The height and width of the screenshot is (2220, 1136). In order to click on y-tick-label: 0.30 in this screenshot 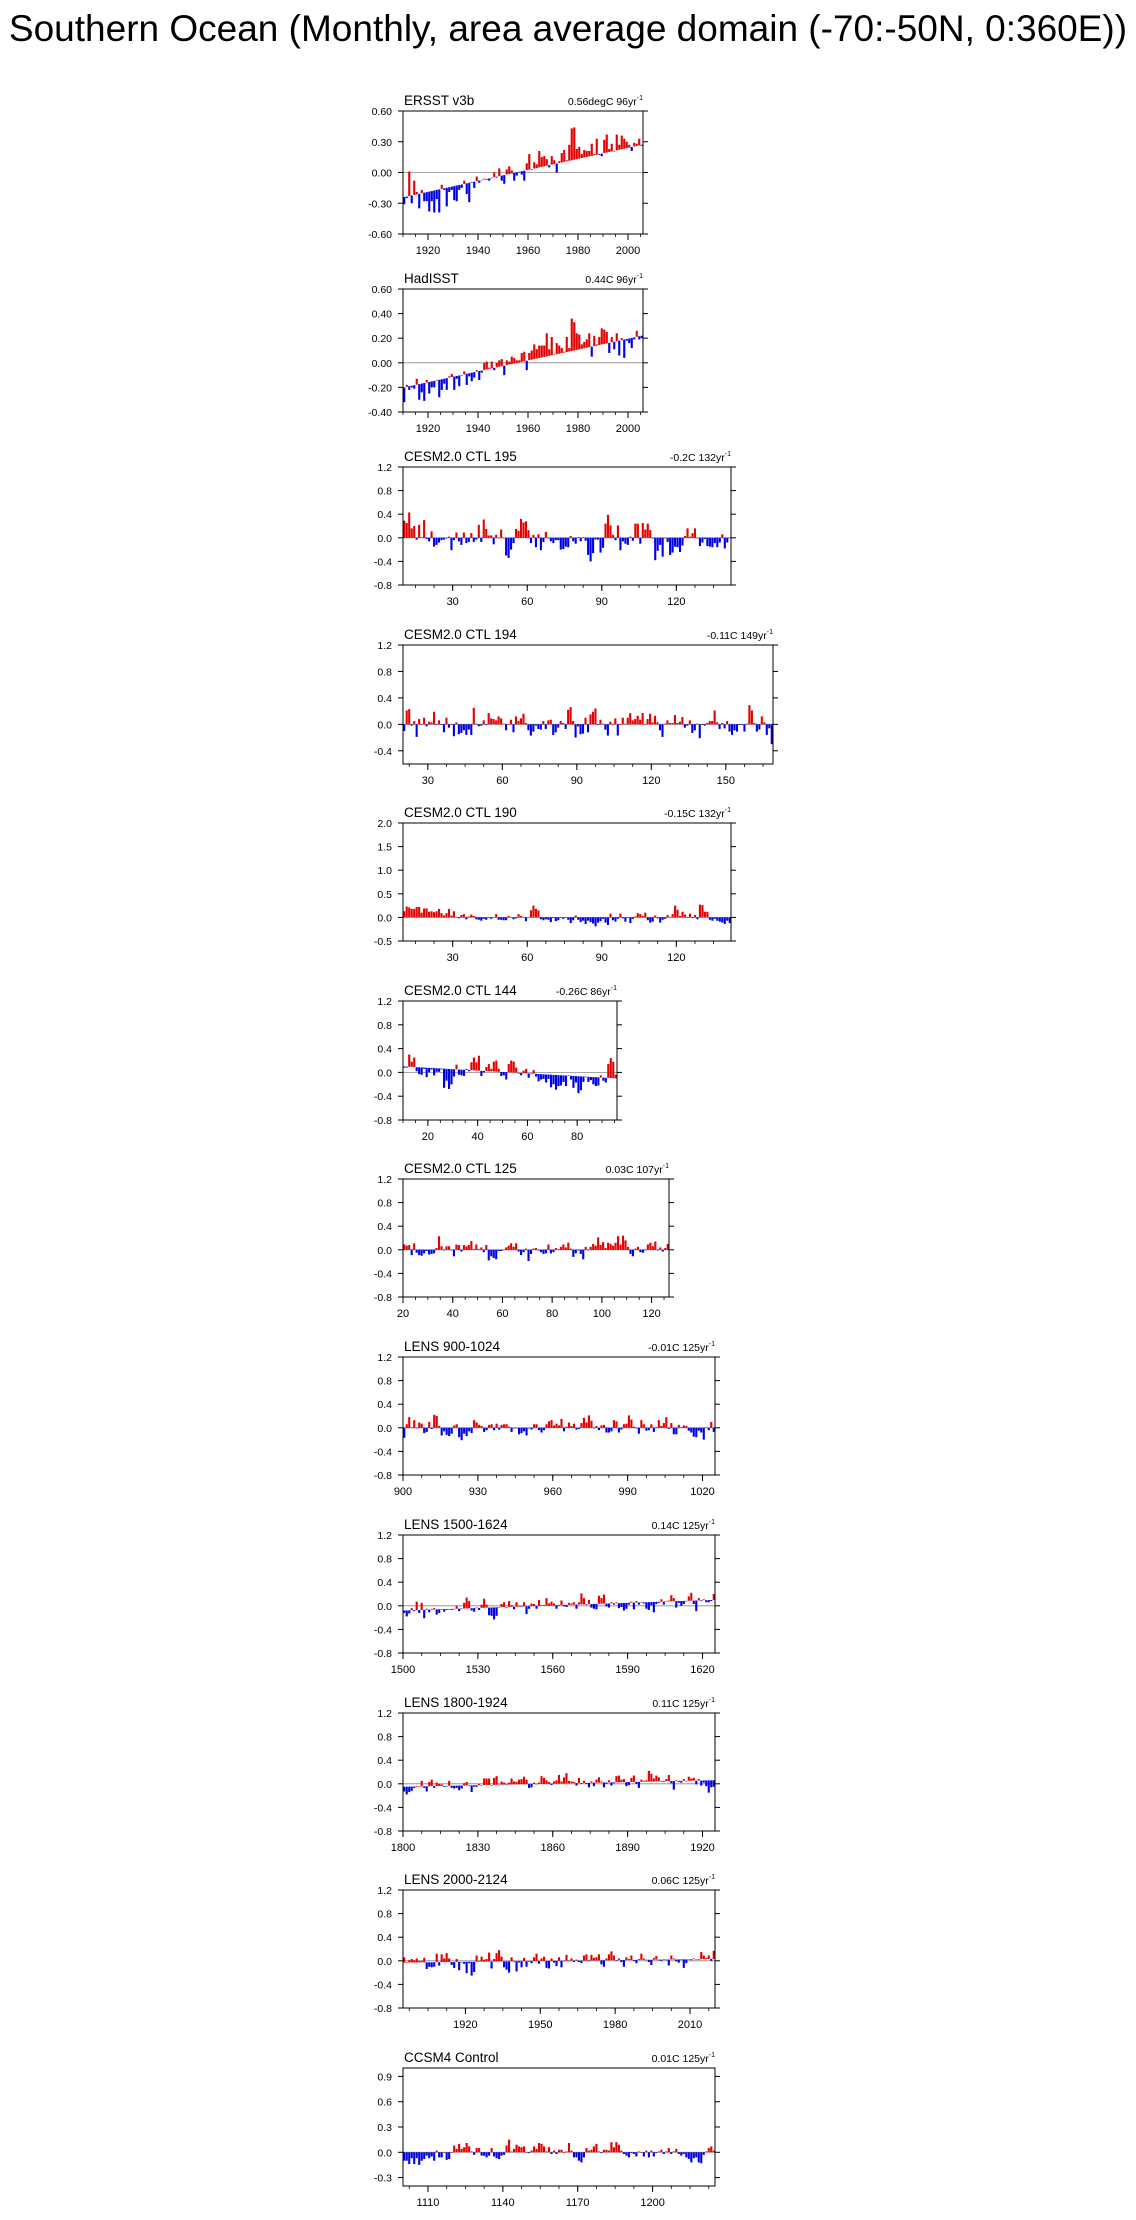, I will do `click(382, 143)`.